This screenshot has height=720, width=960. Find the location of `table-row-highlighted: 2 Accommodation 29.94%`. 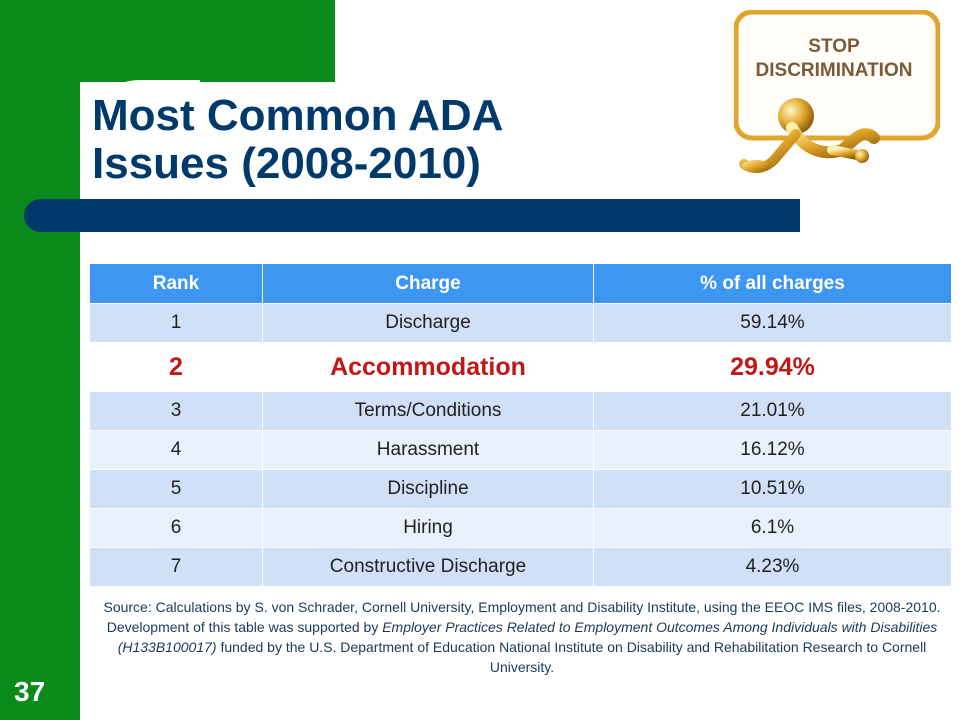

table-row-highlighted: 2 Accommodation 29.94% is located at coordinates (520, 367).